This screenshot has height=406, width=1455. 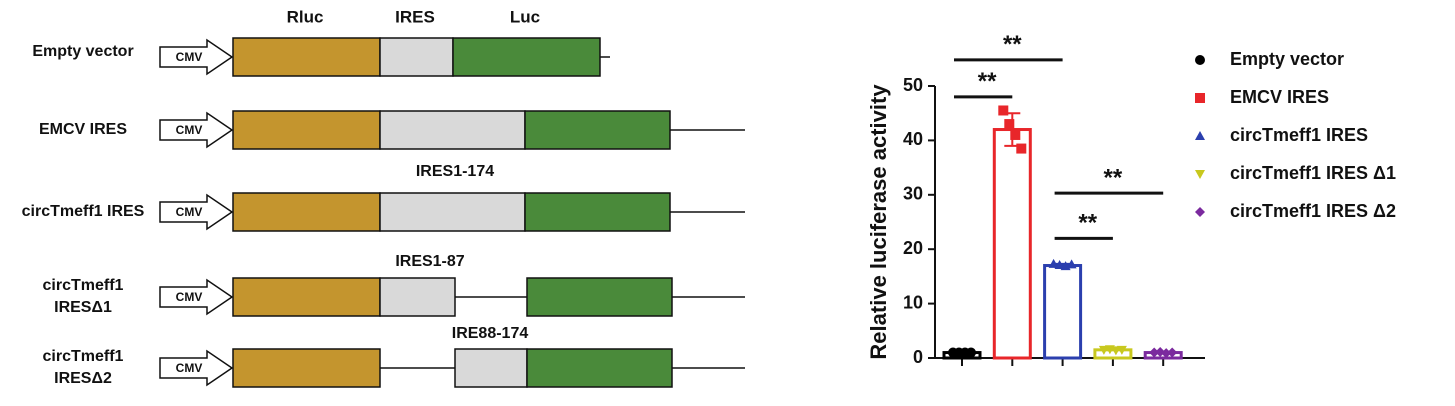 I want to click on construct-label: Empty vector, so click(x=82, y=51).